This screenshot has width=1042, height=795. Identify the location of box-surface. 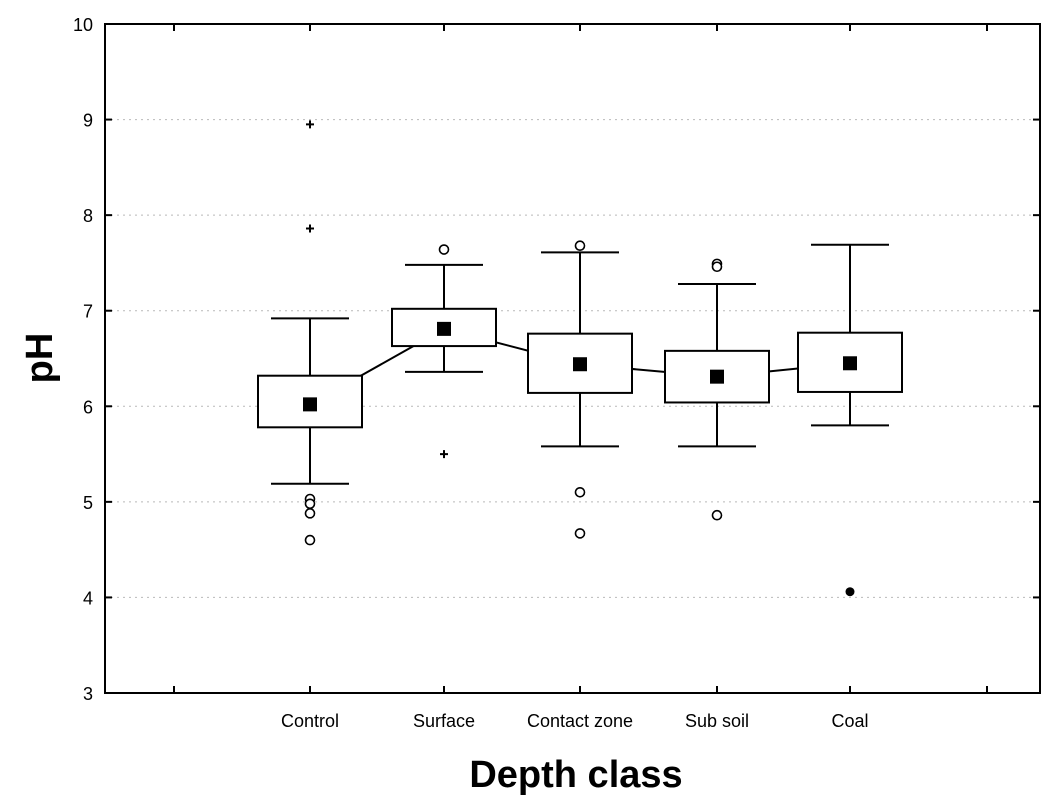
(444, 351).